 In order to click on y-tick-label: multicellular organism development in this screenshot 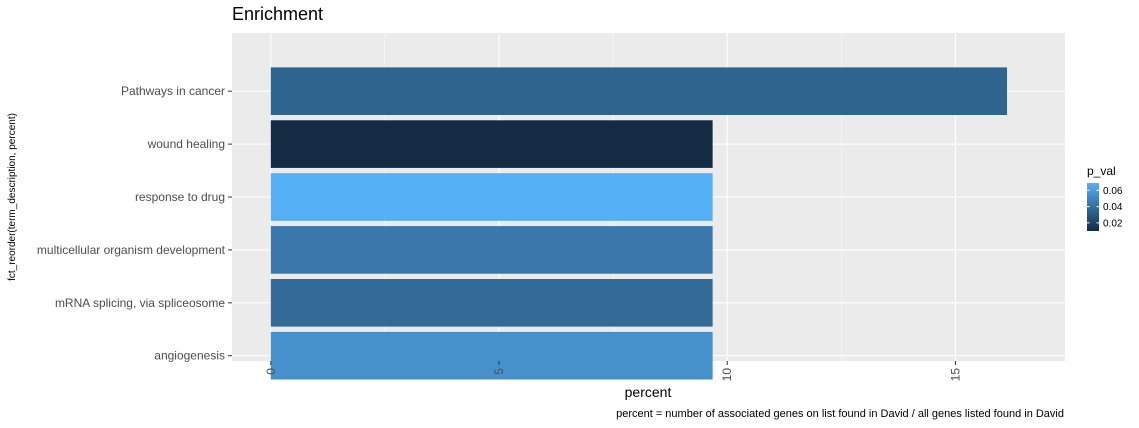, I will do `click(131, 250)`.